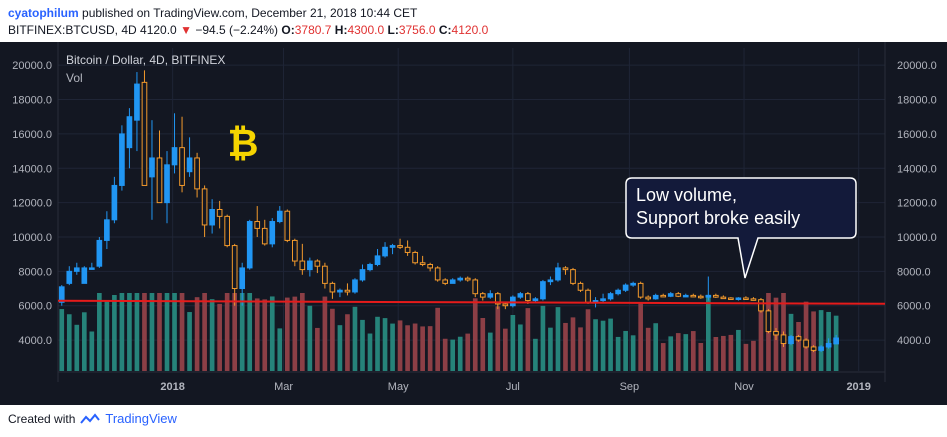 The height and width of the screenshot is (437, 947). Describe the element at coordinates (917, 238) in the screenshot. I see `price-tick-label-right: 10000.0` at that location.